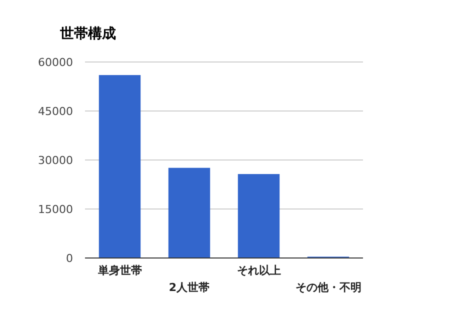  What do you see at coordinates (119, 270) in the screenshot?
I see `x-tick-label: 単身世帯` at bounding box center [119, 270].